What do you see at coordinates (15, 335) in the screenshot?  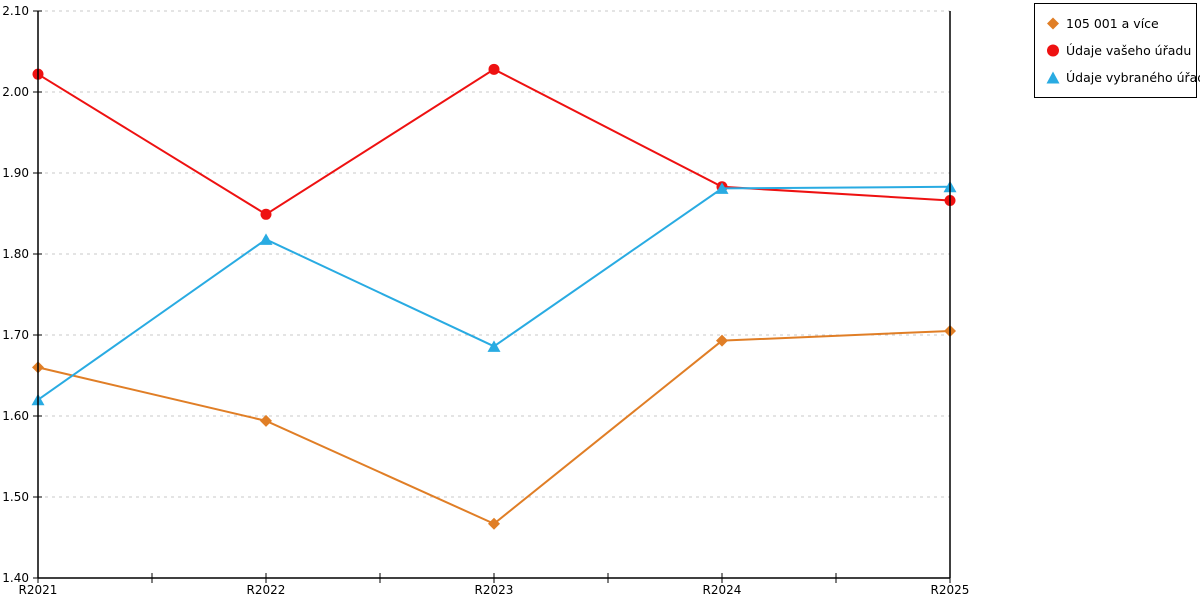 I see `y-tick-label: 1.70` at bounding box center [15, 335].